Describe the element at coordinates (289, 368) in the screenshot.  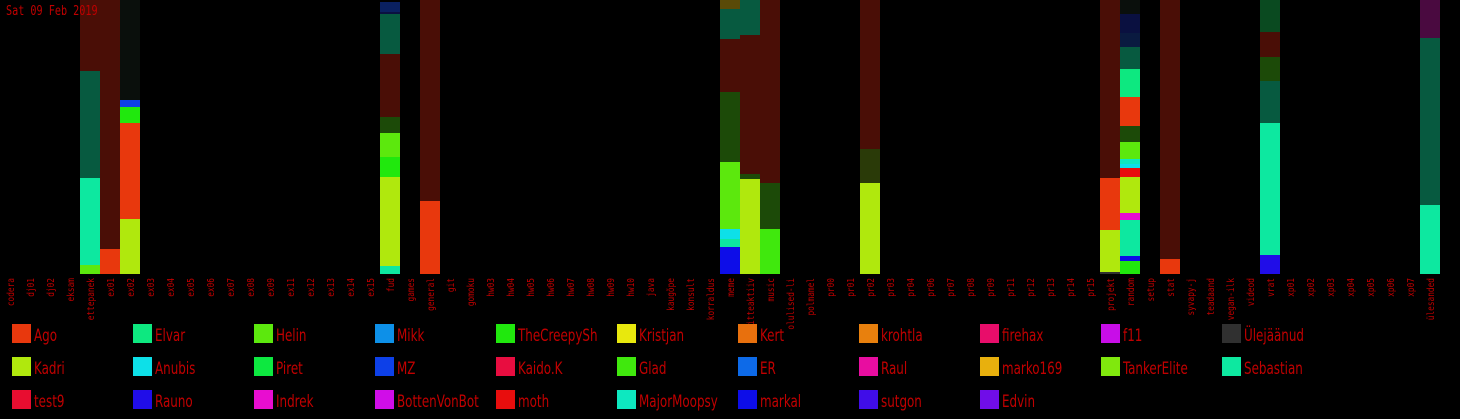
I see `legend-label: Piret` at that location.